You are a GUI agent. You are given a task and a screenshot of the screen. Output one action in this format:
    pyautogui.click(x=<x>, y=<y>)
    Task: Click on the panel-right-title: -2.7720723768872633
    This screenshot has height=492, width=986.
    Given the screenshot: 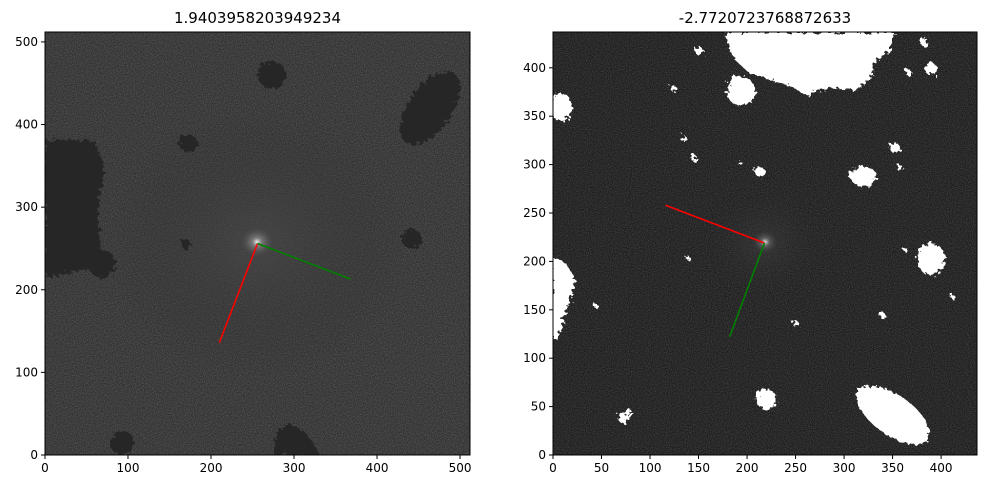 What is the action you would take?
    pyautogui.click(x=765, y=18)
    